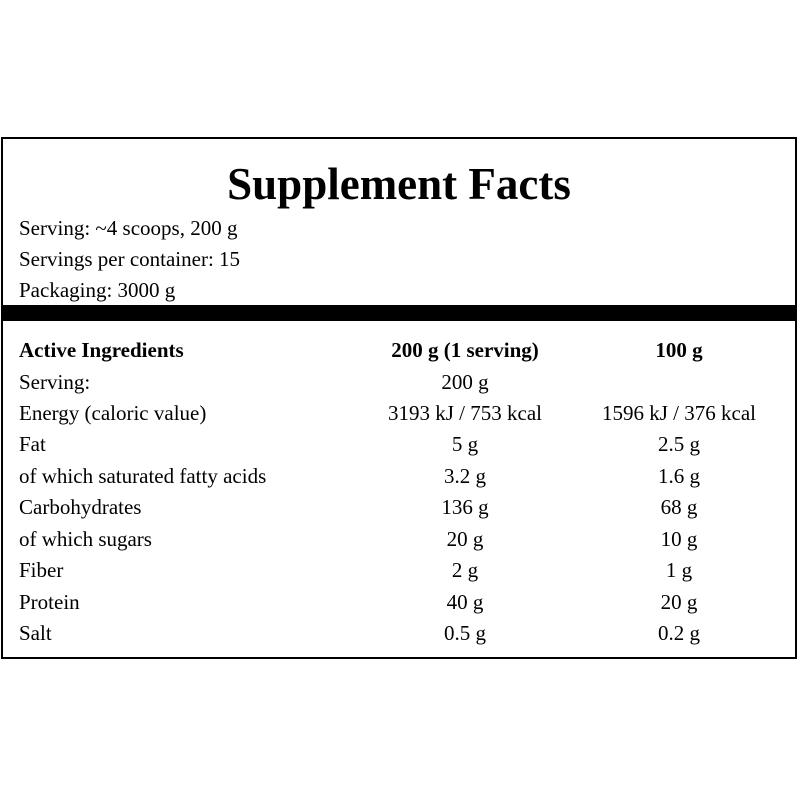 Image resolution: width=800 pixels, height=800 pixels. I want to click on value-per-100g: 10 g, so click(679, 539).